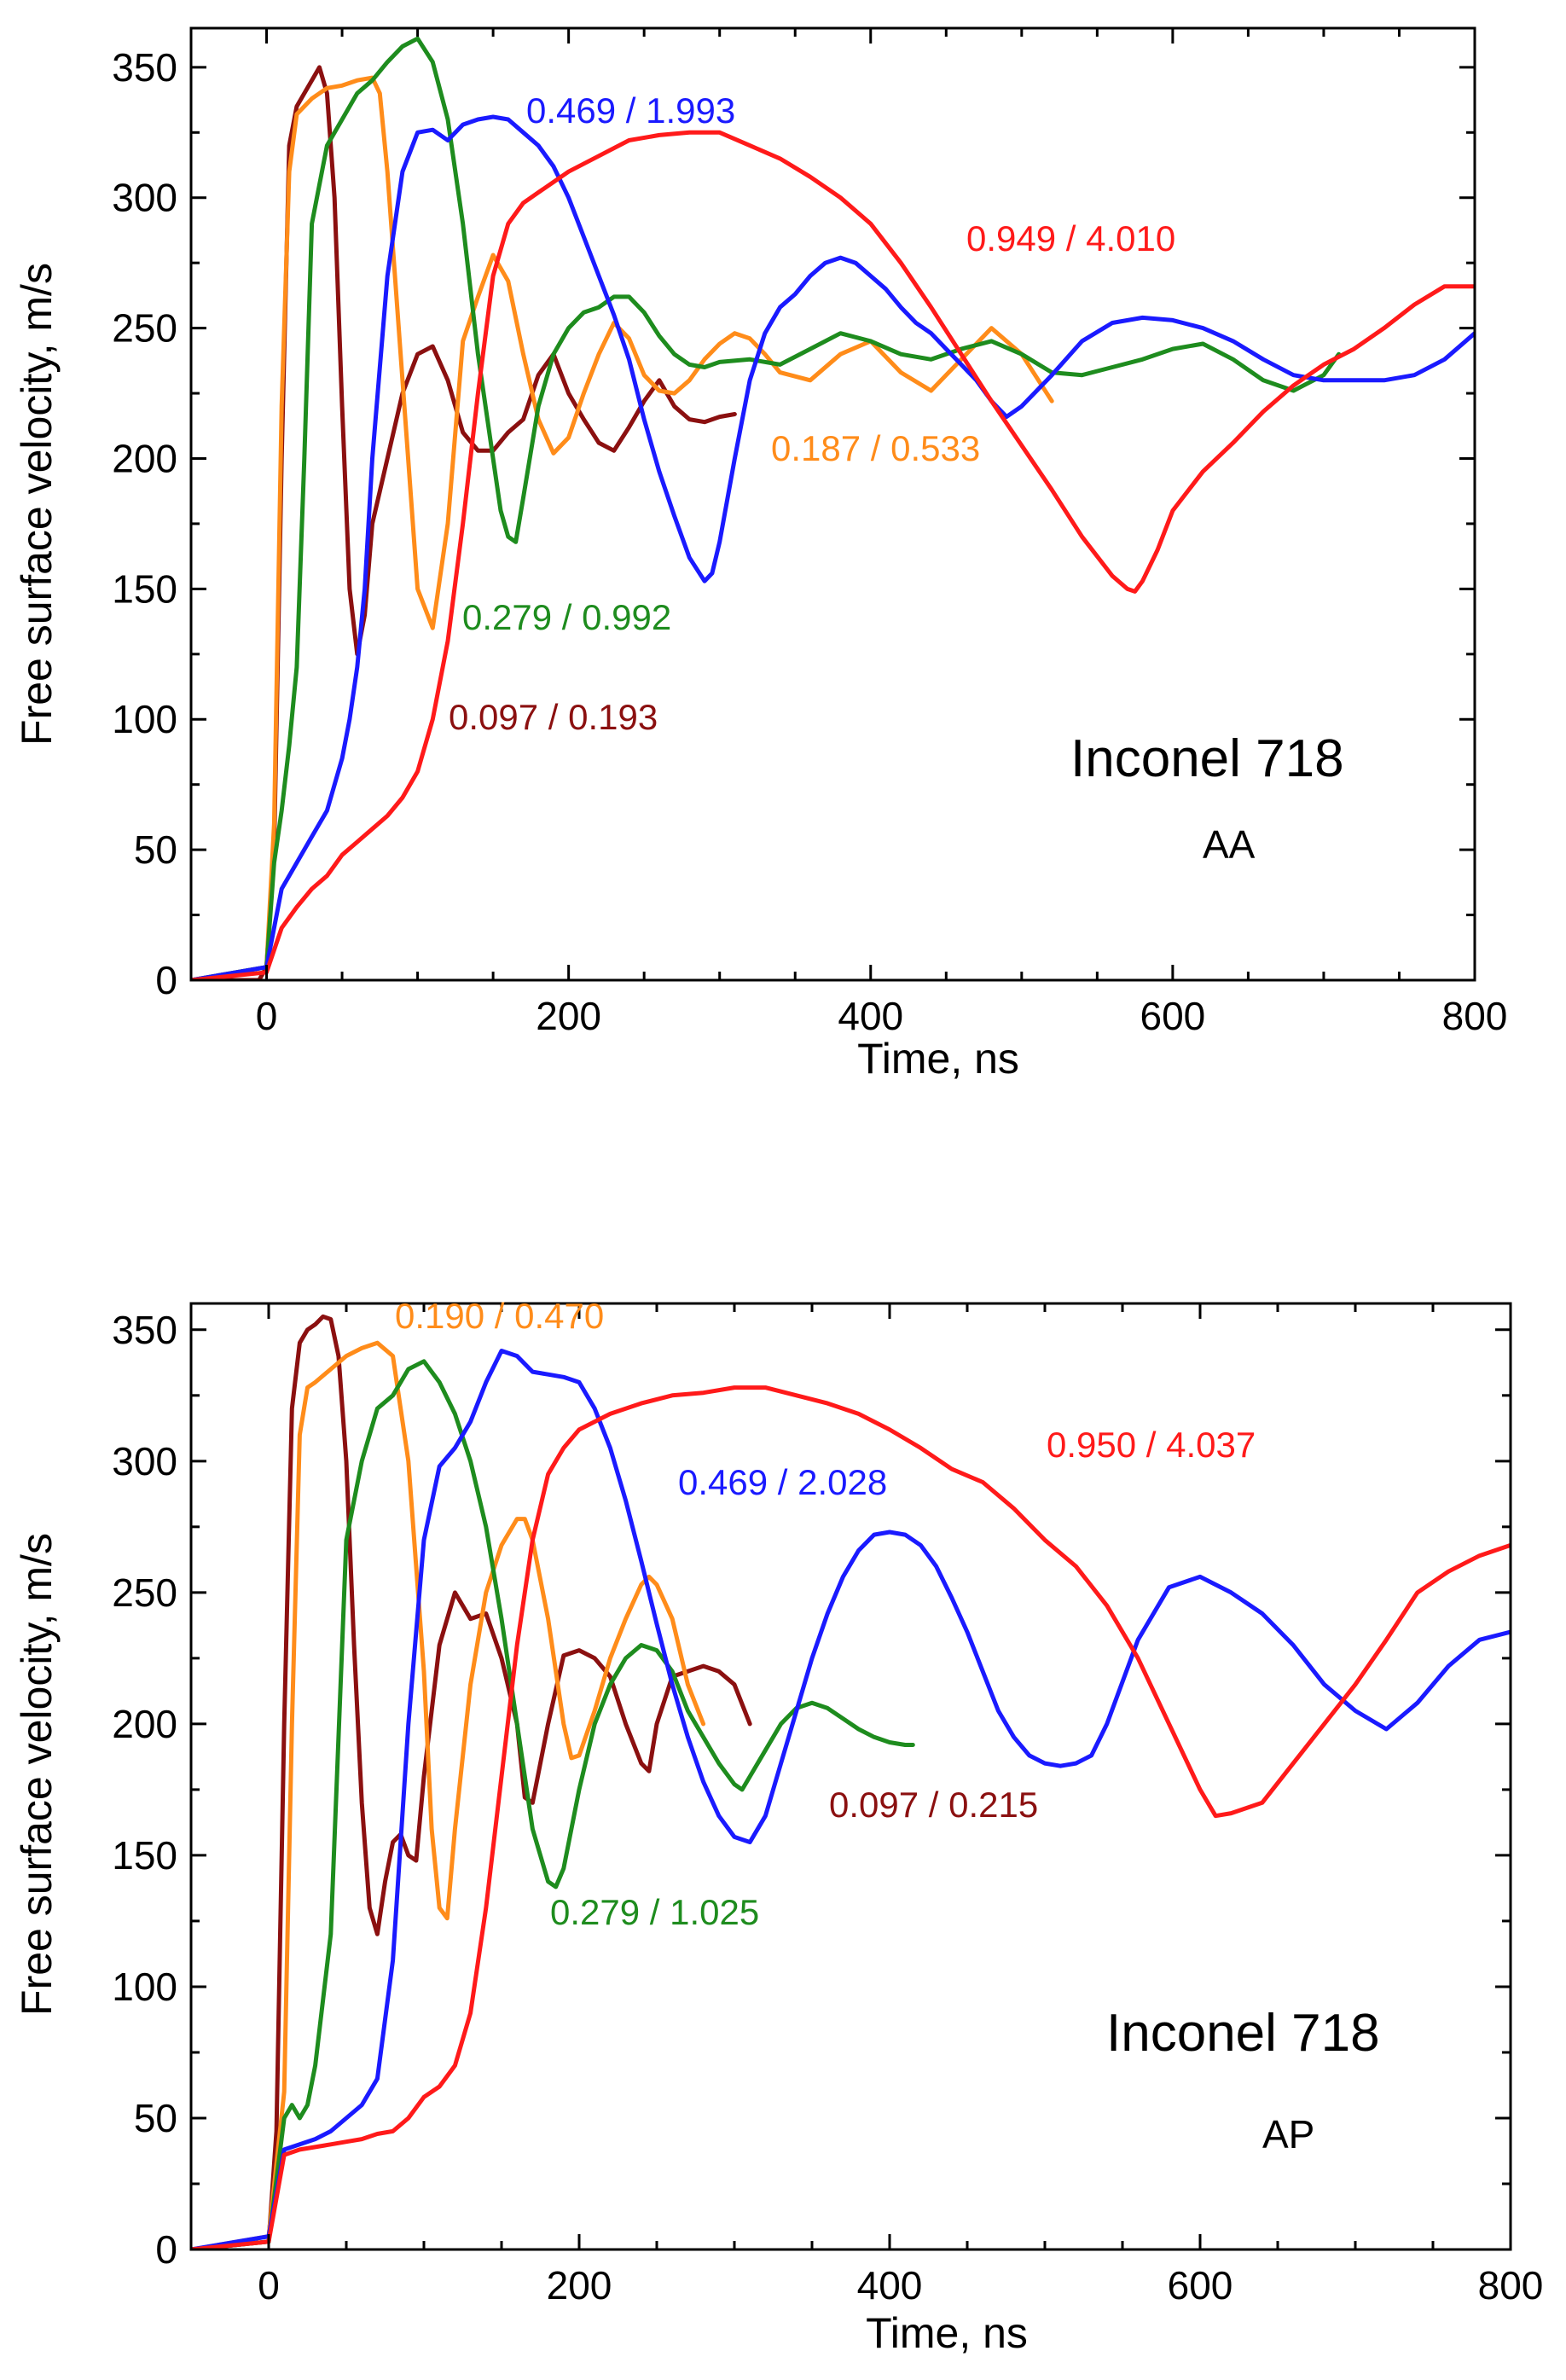 This screenshot has width=1566, height=2380. Describe the element at coordinates (166, 980) in the screenshot. I see `top-y-tick-label: 0` at that location.